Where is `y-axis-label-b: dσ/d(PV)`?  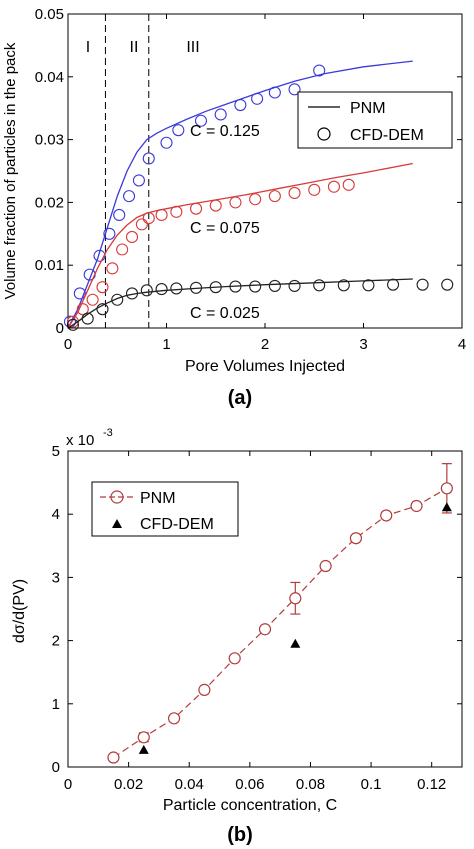 y-axis-label-b: dσ/d(PV) is located at coordinates (19, 611).